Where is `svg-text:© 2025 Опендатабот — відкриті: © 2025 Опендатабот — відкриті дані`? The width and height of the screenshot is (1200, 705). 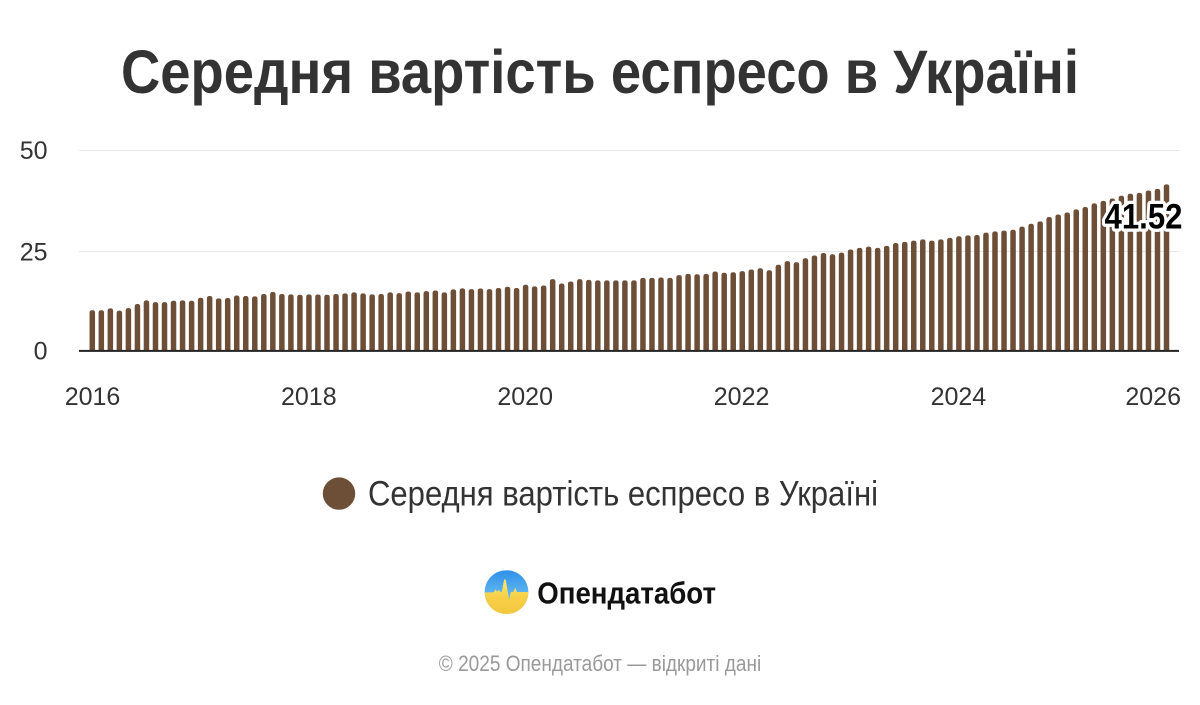
svg-text:© 2025 Опендатабот — відкриті: © 2025 Опендатабот — відкриті дані is located at coordinates (600, 663).